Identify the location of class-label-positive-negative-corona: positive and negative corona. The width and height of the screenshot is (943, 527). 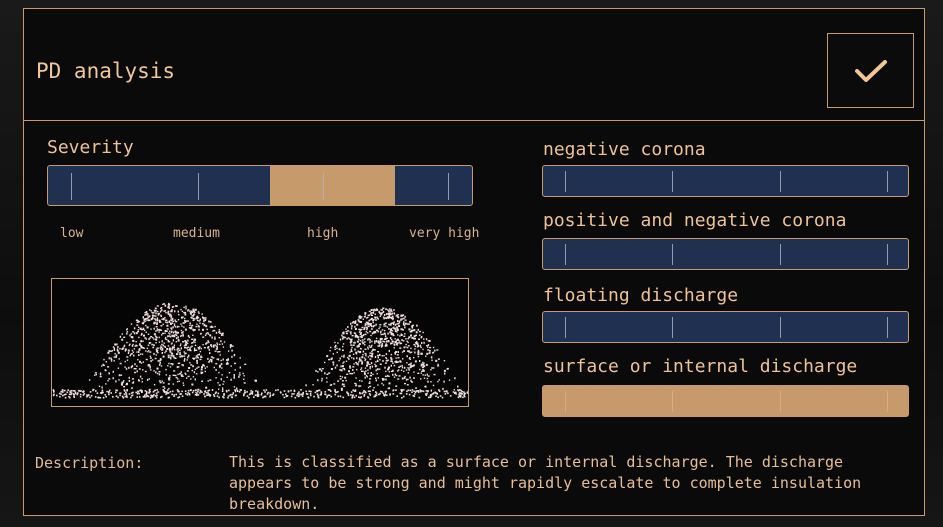
(695, 220).